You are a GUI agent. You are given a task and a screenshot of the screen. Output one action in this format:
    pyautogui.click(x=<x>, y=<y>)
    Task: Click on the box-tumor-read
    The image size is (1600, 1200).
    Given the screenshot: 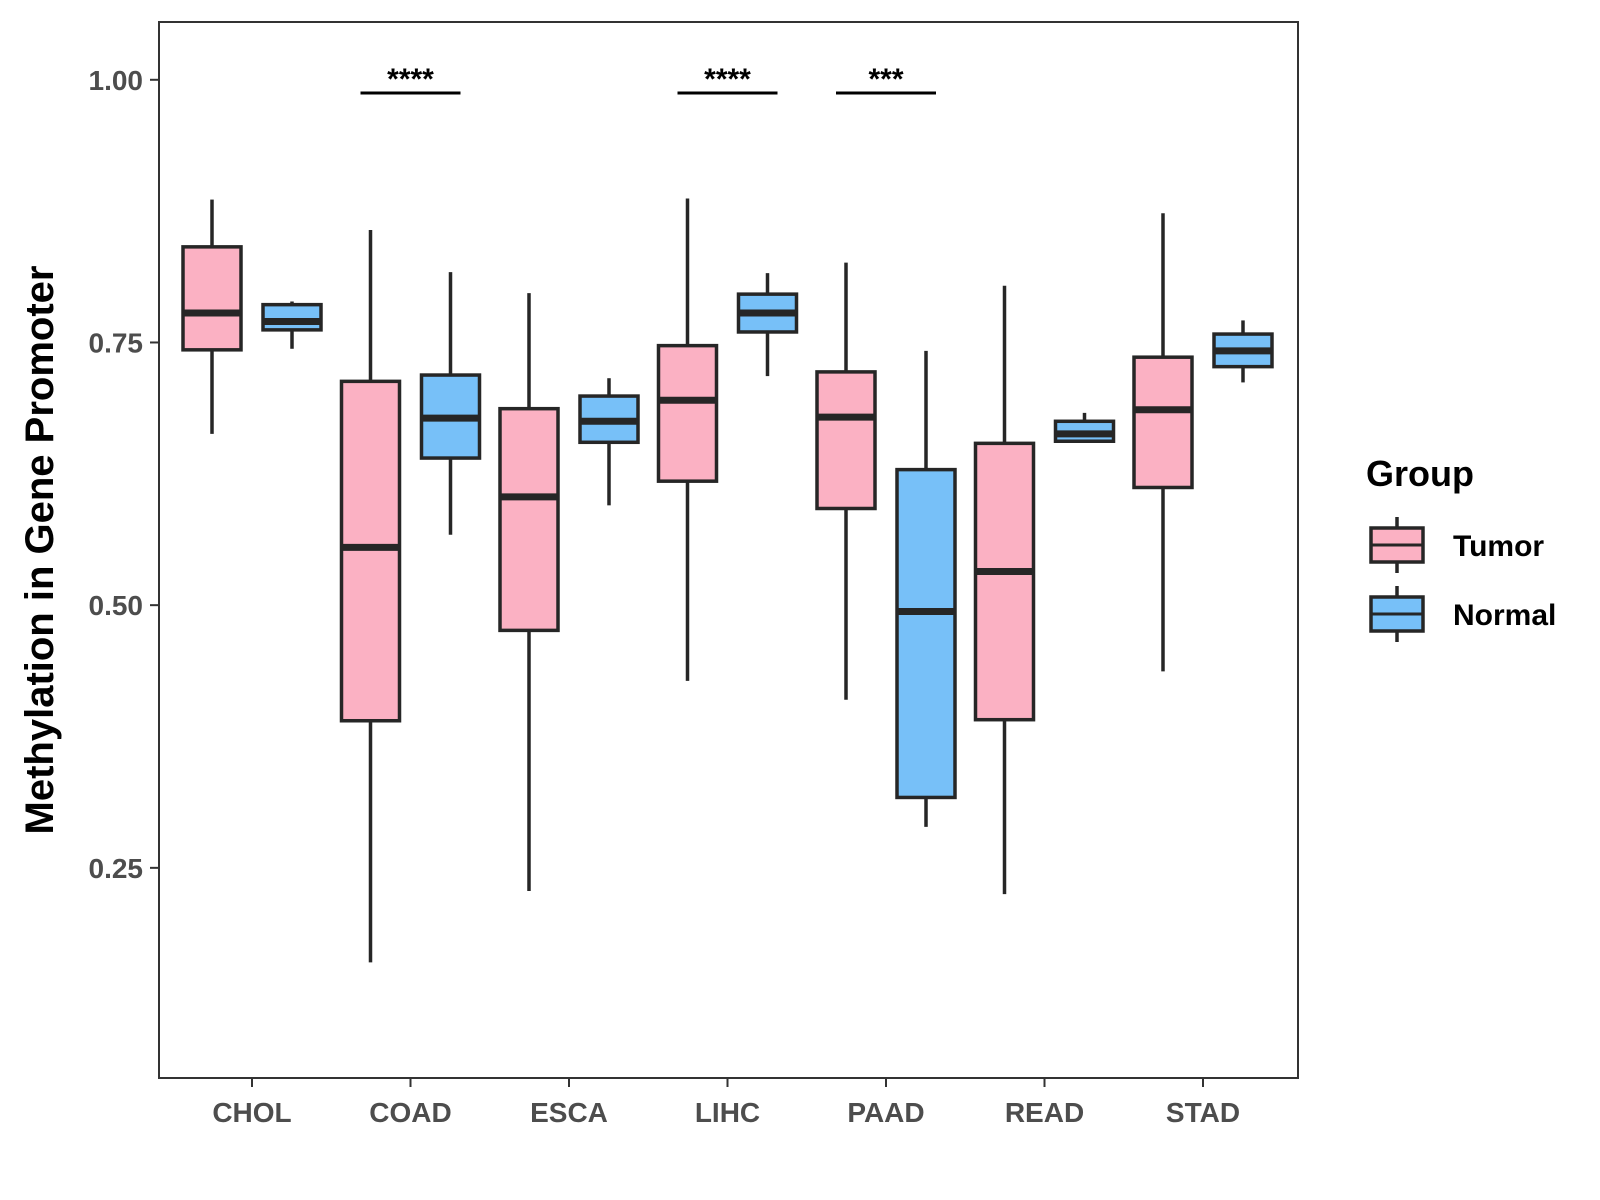 What is the action you would take?
    pyautogui.click(x=1004, y=590)
    